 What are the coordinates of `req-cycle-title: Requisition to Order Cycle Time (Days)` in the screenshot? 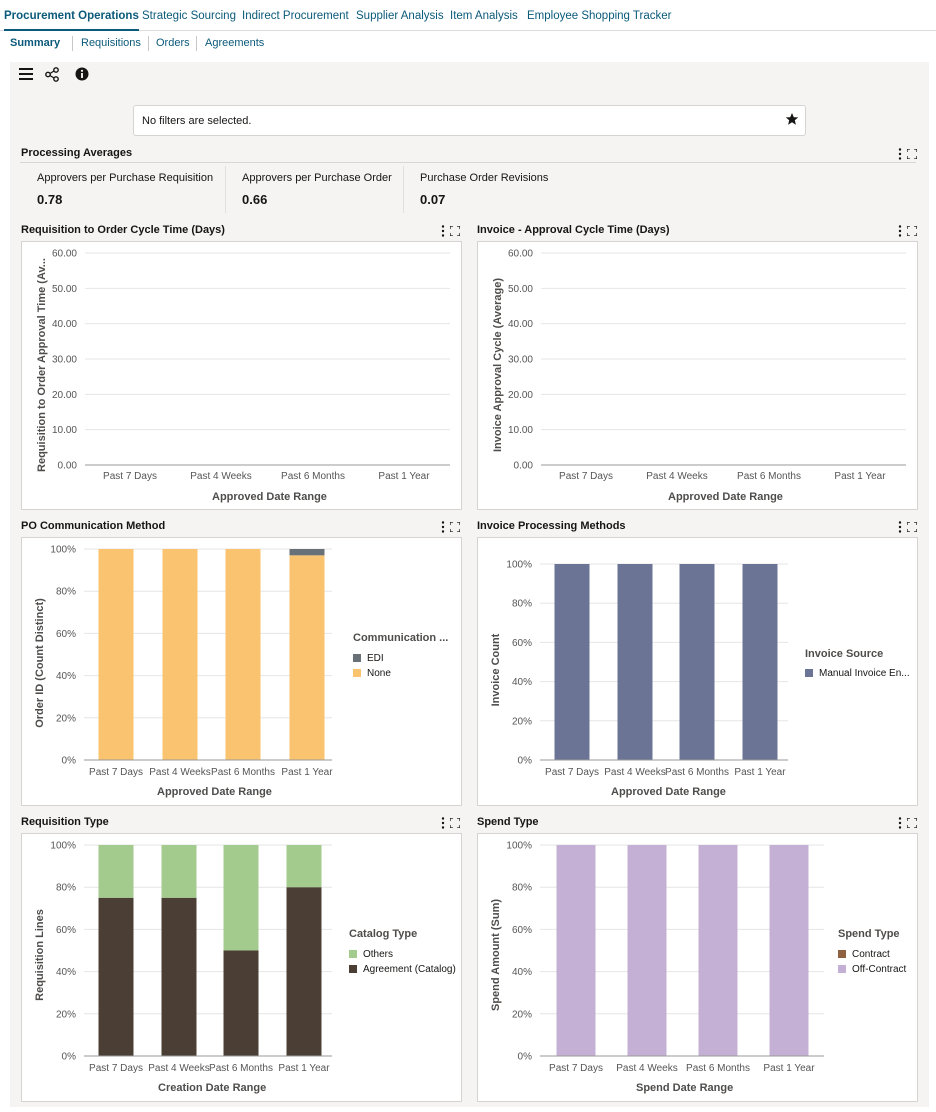 It's located at (123, 230).